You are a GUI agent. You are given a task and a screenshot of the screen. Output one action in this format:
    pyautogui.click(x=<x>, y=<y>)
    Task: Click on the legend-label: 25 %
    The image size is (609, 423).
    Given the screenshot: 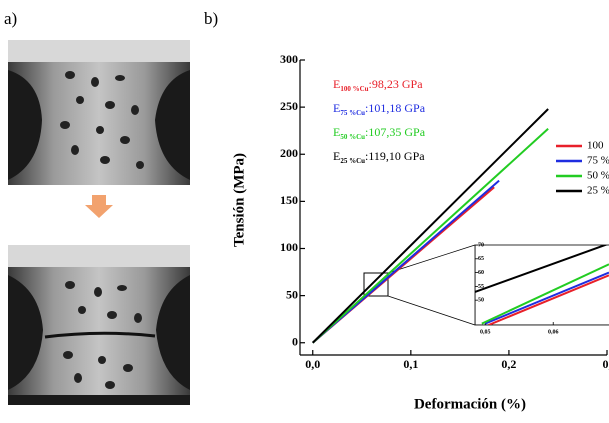 What is the action you would take?
    pyautogui.click(x=598, y=191)
    